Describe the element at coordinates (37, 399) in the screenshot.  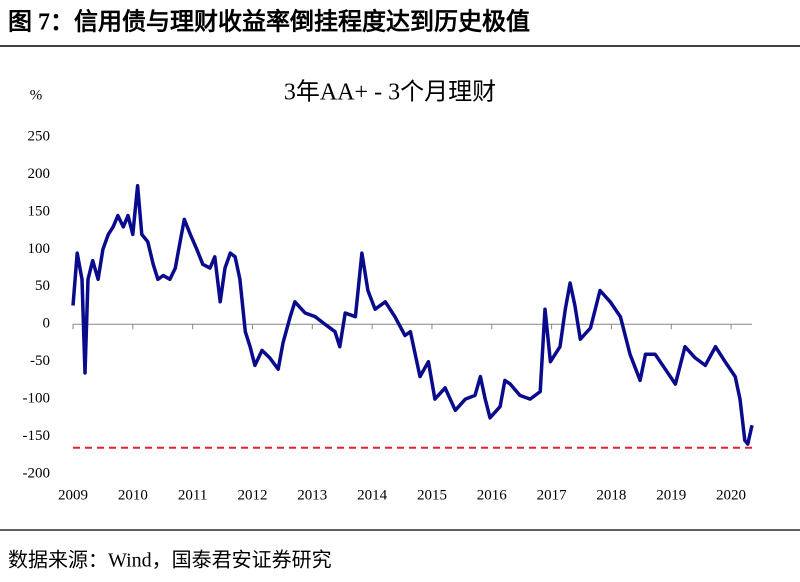
I see `y-tick-label: -100` at that location.